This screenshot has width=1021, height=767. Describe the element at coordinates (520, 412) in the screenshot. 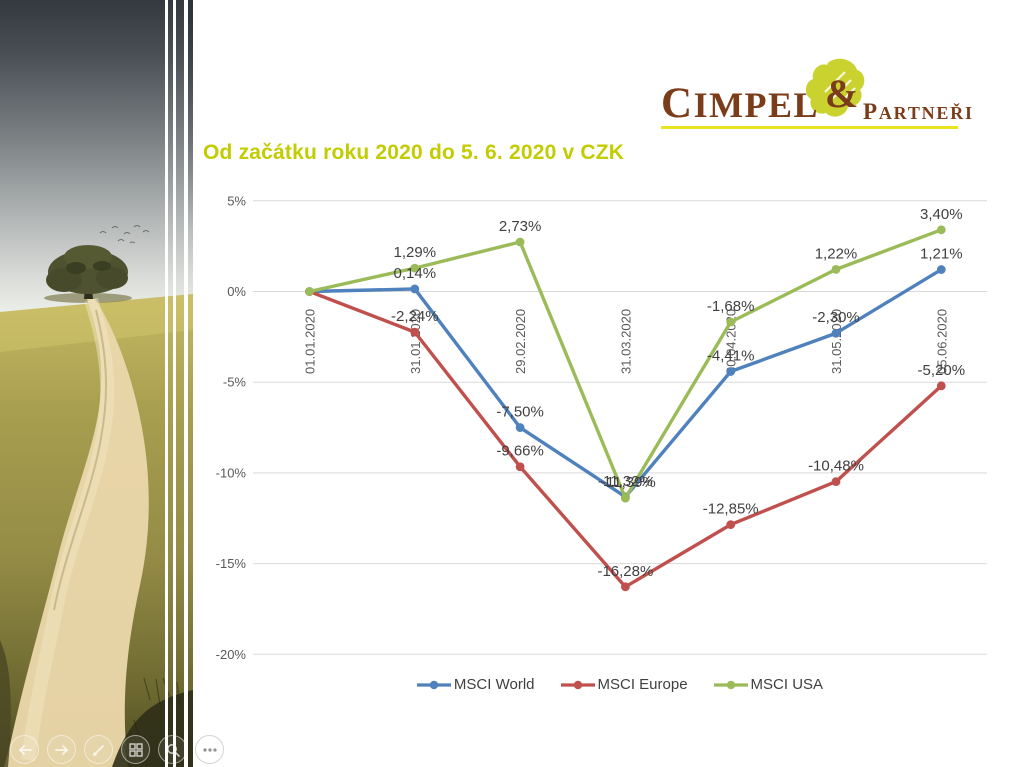

I see `data-label: -7,50%` at that location.